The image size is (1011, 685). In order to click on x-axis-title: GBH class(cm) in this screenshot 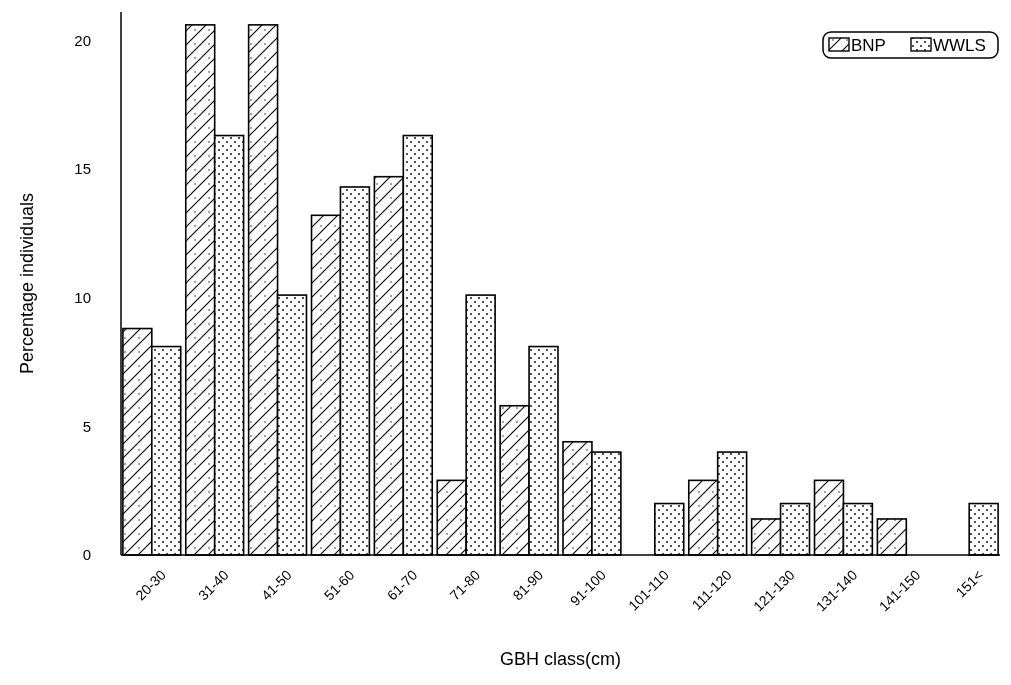, I will do `click(560, 659)`.